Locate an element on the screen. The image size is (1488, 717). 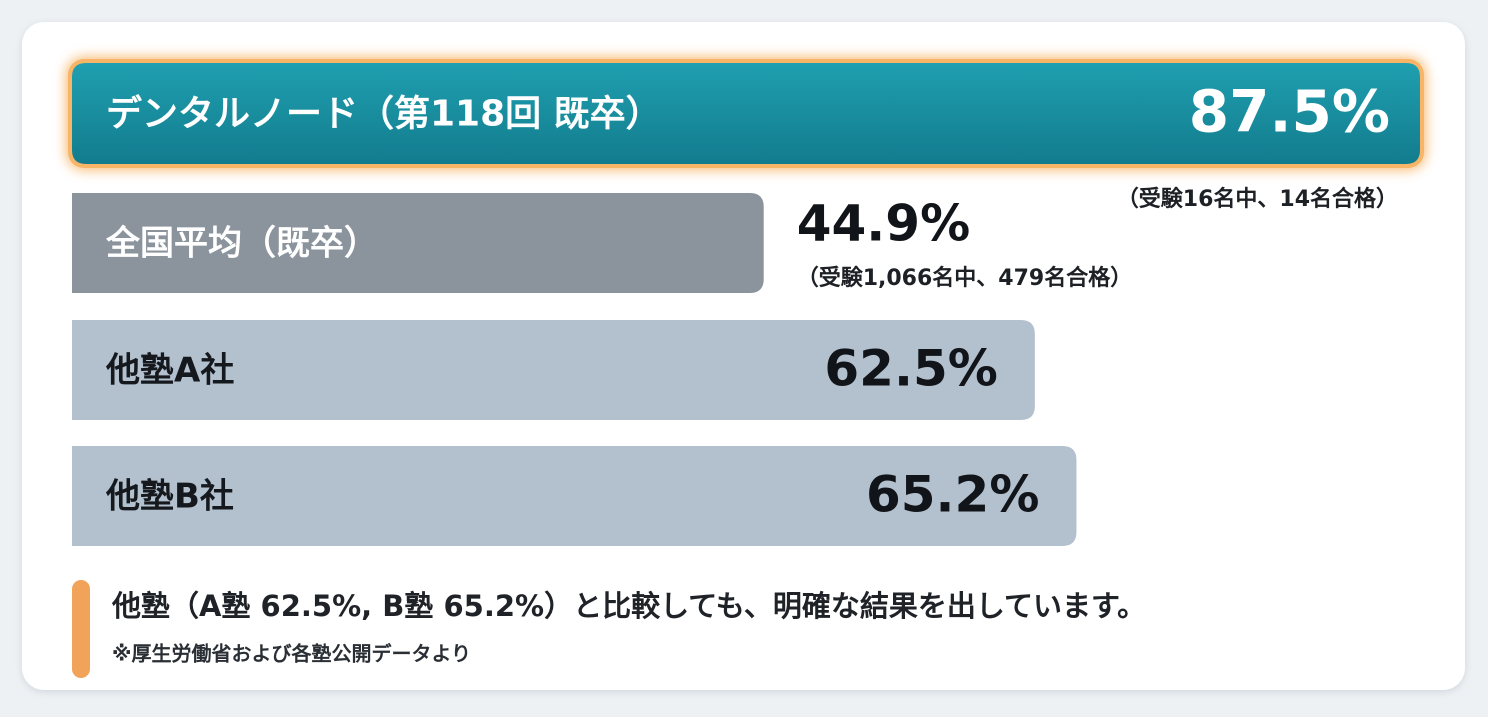
value-note: （受験16名中、14名合格） is located at coordinates (1257, 199).